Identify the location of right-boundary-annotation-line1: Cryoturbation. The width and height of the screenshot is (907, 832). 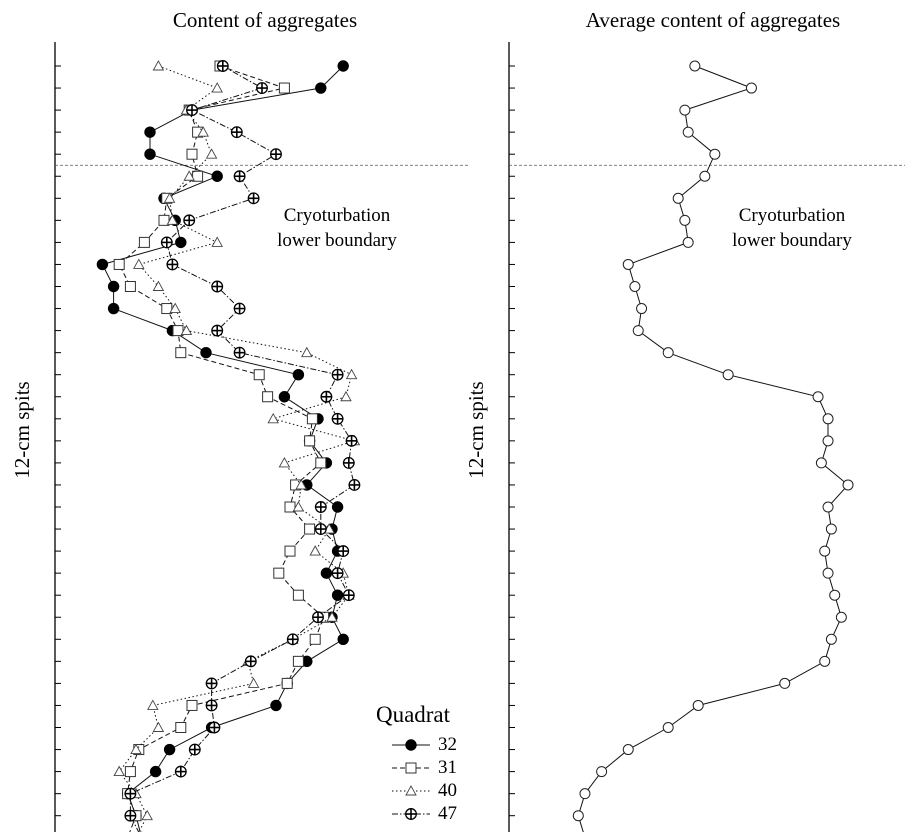
(792, 215).